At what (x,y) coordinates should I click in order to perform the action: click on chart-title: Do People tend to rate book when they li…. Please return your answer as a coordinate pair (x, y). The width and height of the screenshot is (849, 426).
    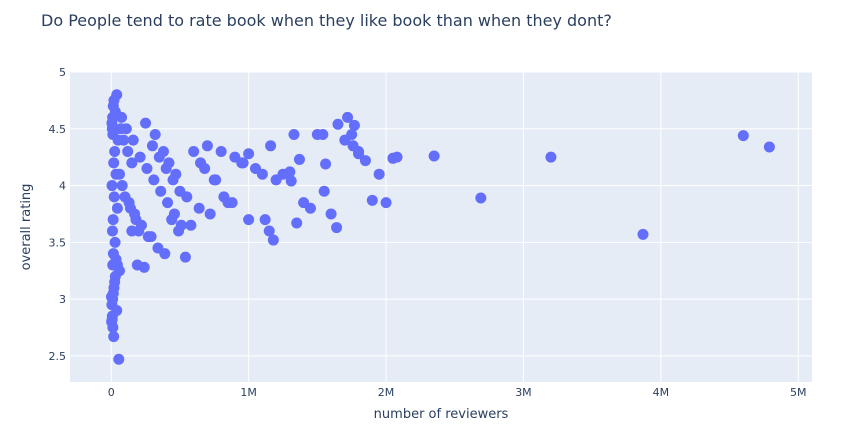
    Looking at the image, I should click on (326, 20).